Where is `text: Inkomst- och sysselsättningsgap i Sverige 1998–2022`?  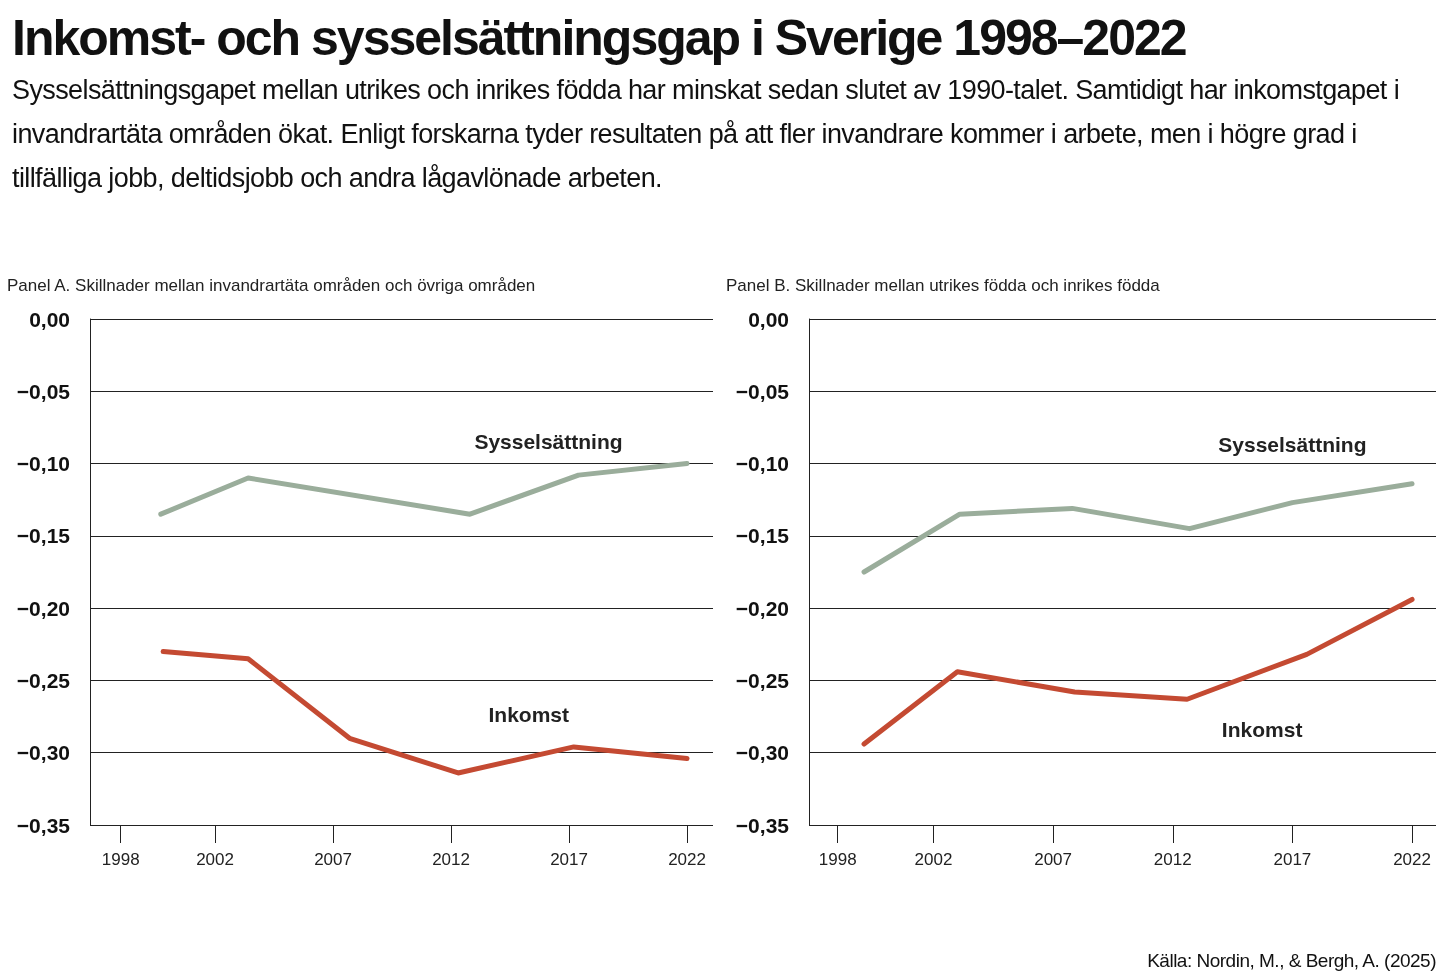
text: Inkomst- och sysselsättningsgap i Sverige 1998–2022 is located at coordinates (599, 38).